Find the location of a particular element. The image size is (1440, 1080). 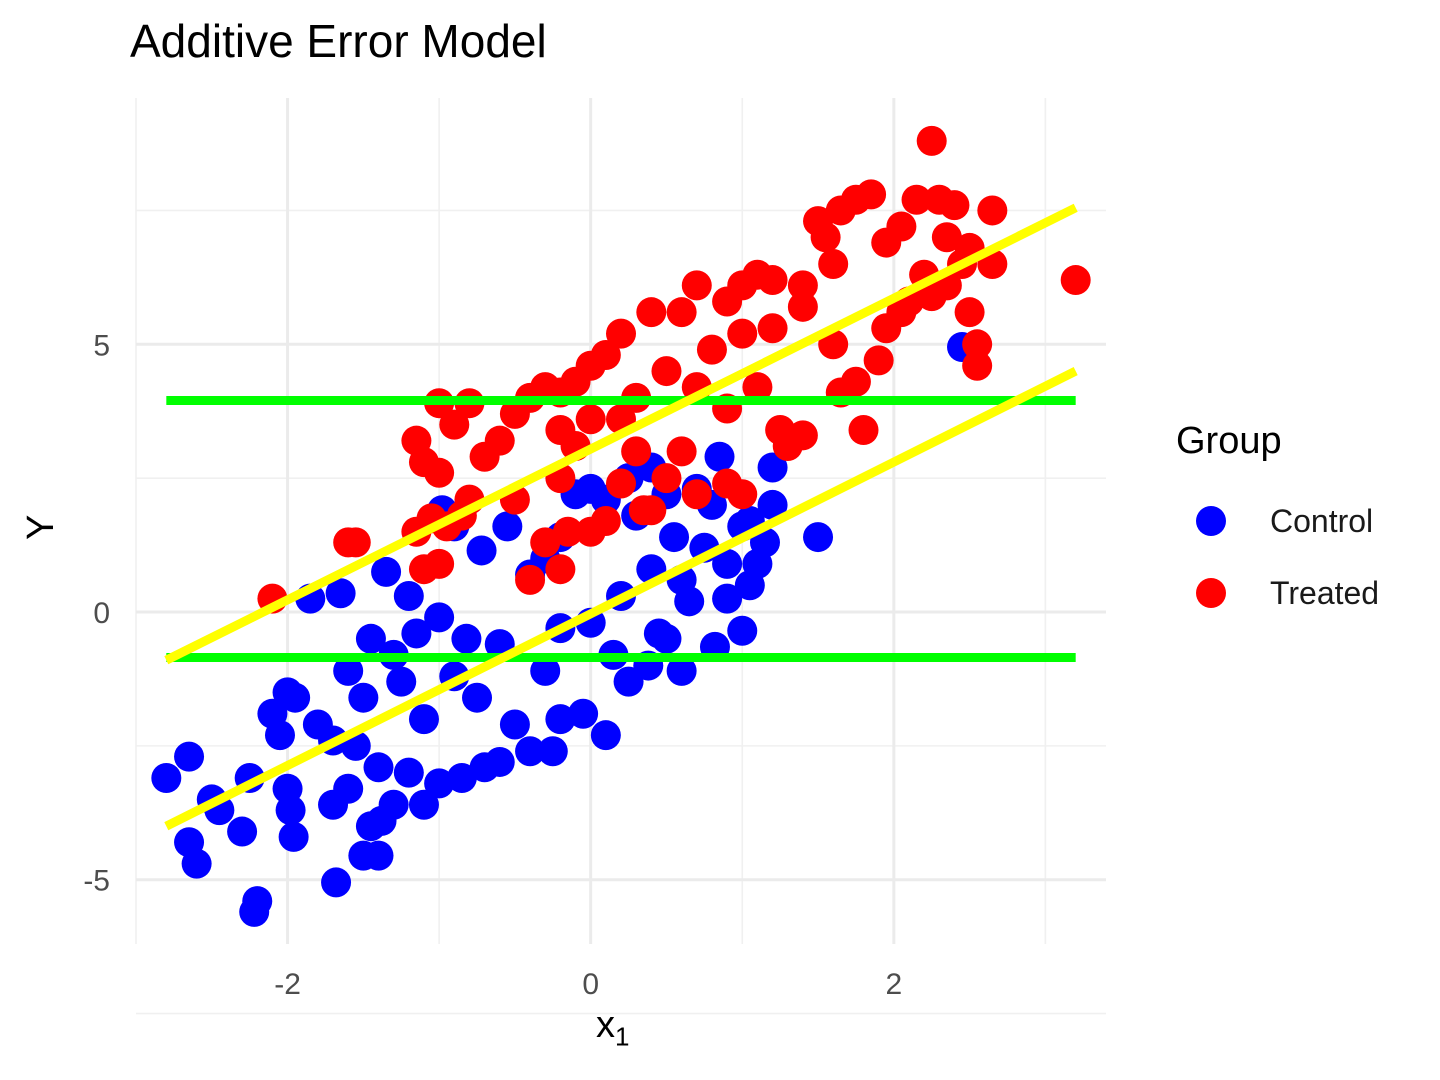

y-axis-title: Y is located at coordinates (41, 527).